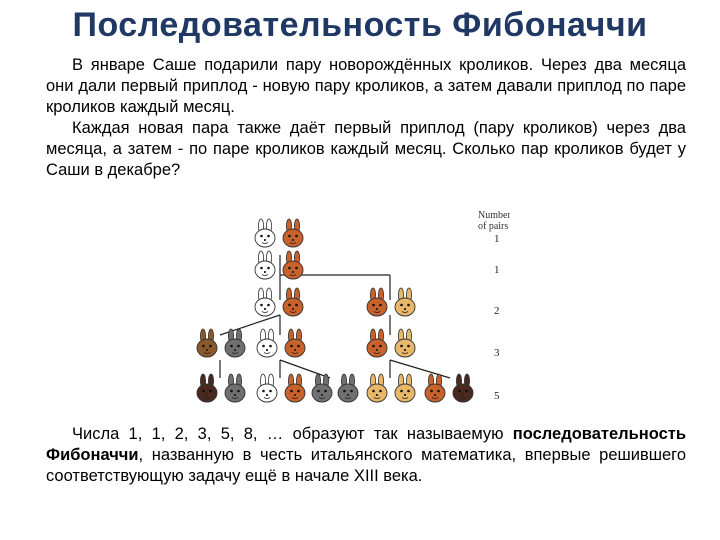 This screenshot has height=540, width=720. I want to click on pair-count-1: 1, so click(497, 239).